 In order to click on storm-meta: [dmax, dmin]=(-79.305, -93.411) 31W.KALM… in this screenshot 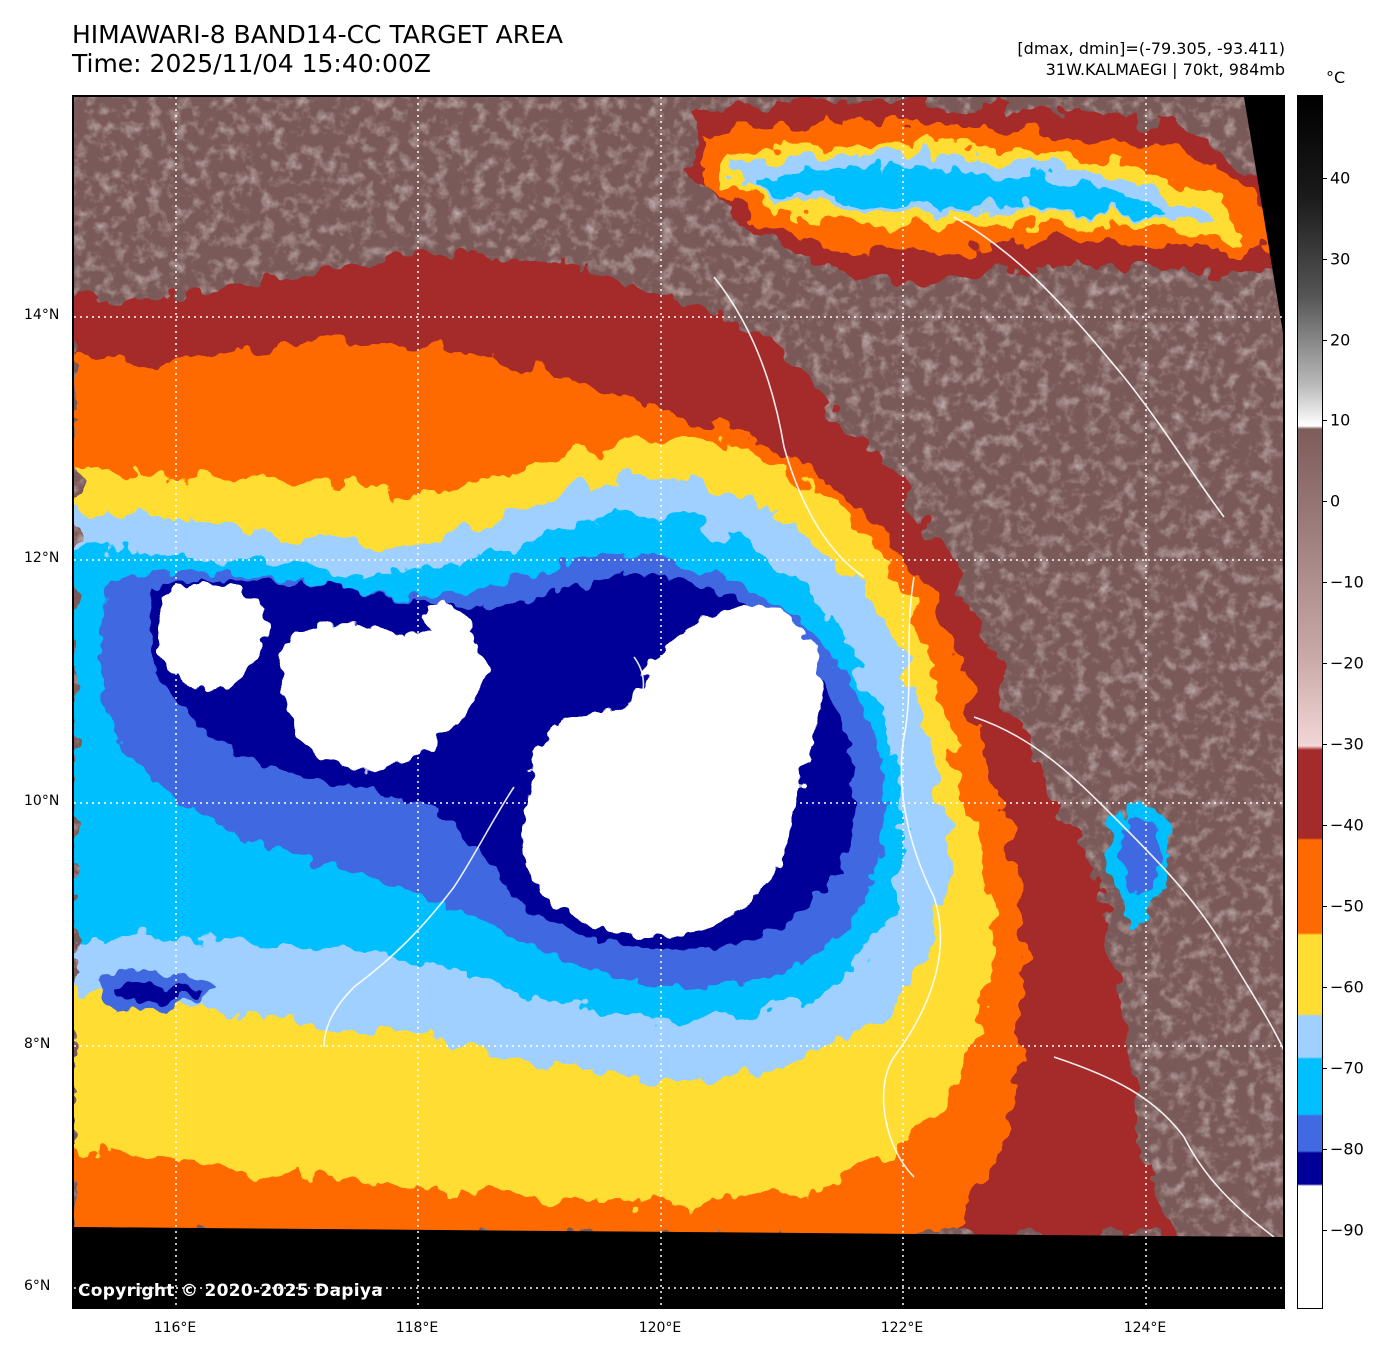, I will do `click(1151, 59)`.